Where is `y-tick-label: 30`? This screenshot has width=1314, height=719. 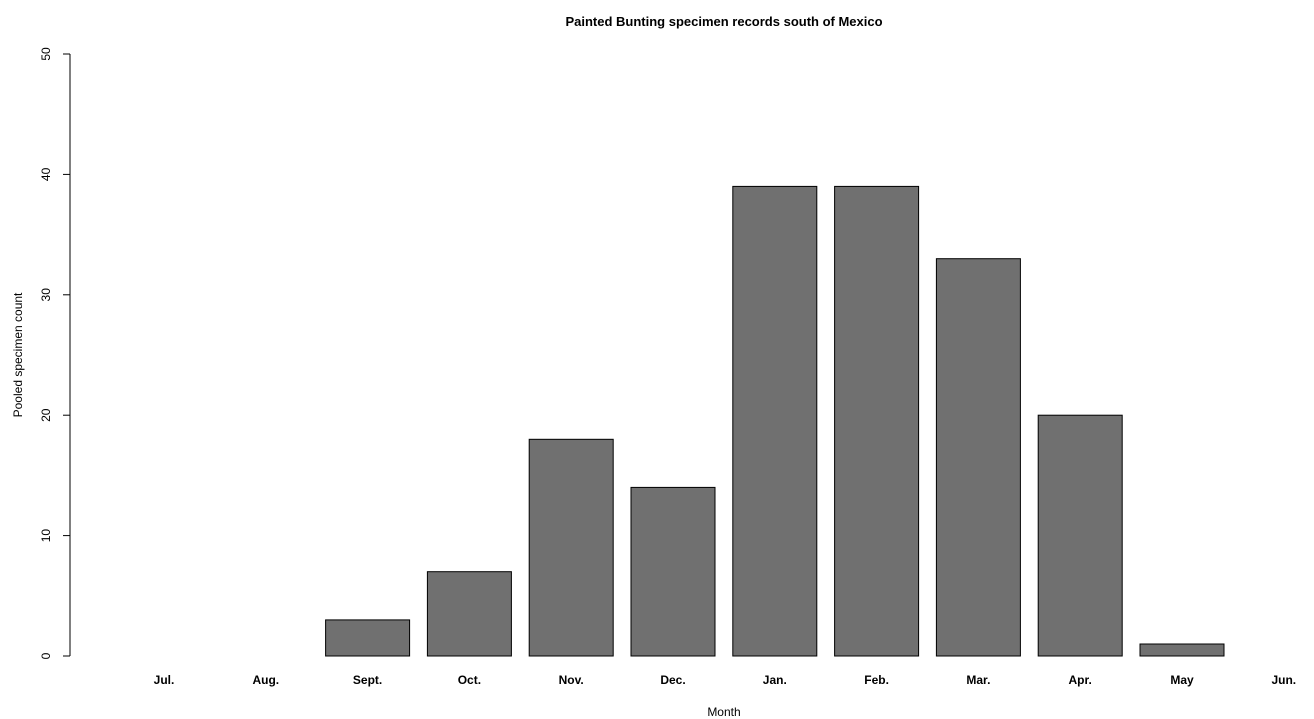 y-tick-label: 30 is located at coordinates (46, 295).